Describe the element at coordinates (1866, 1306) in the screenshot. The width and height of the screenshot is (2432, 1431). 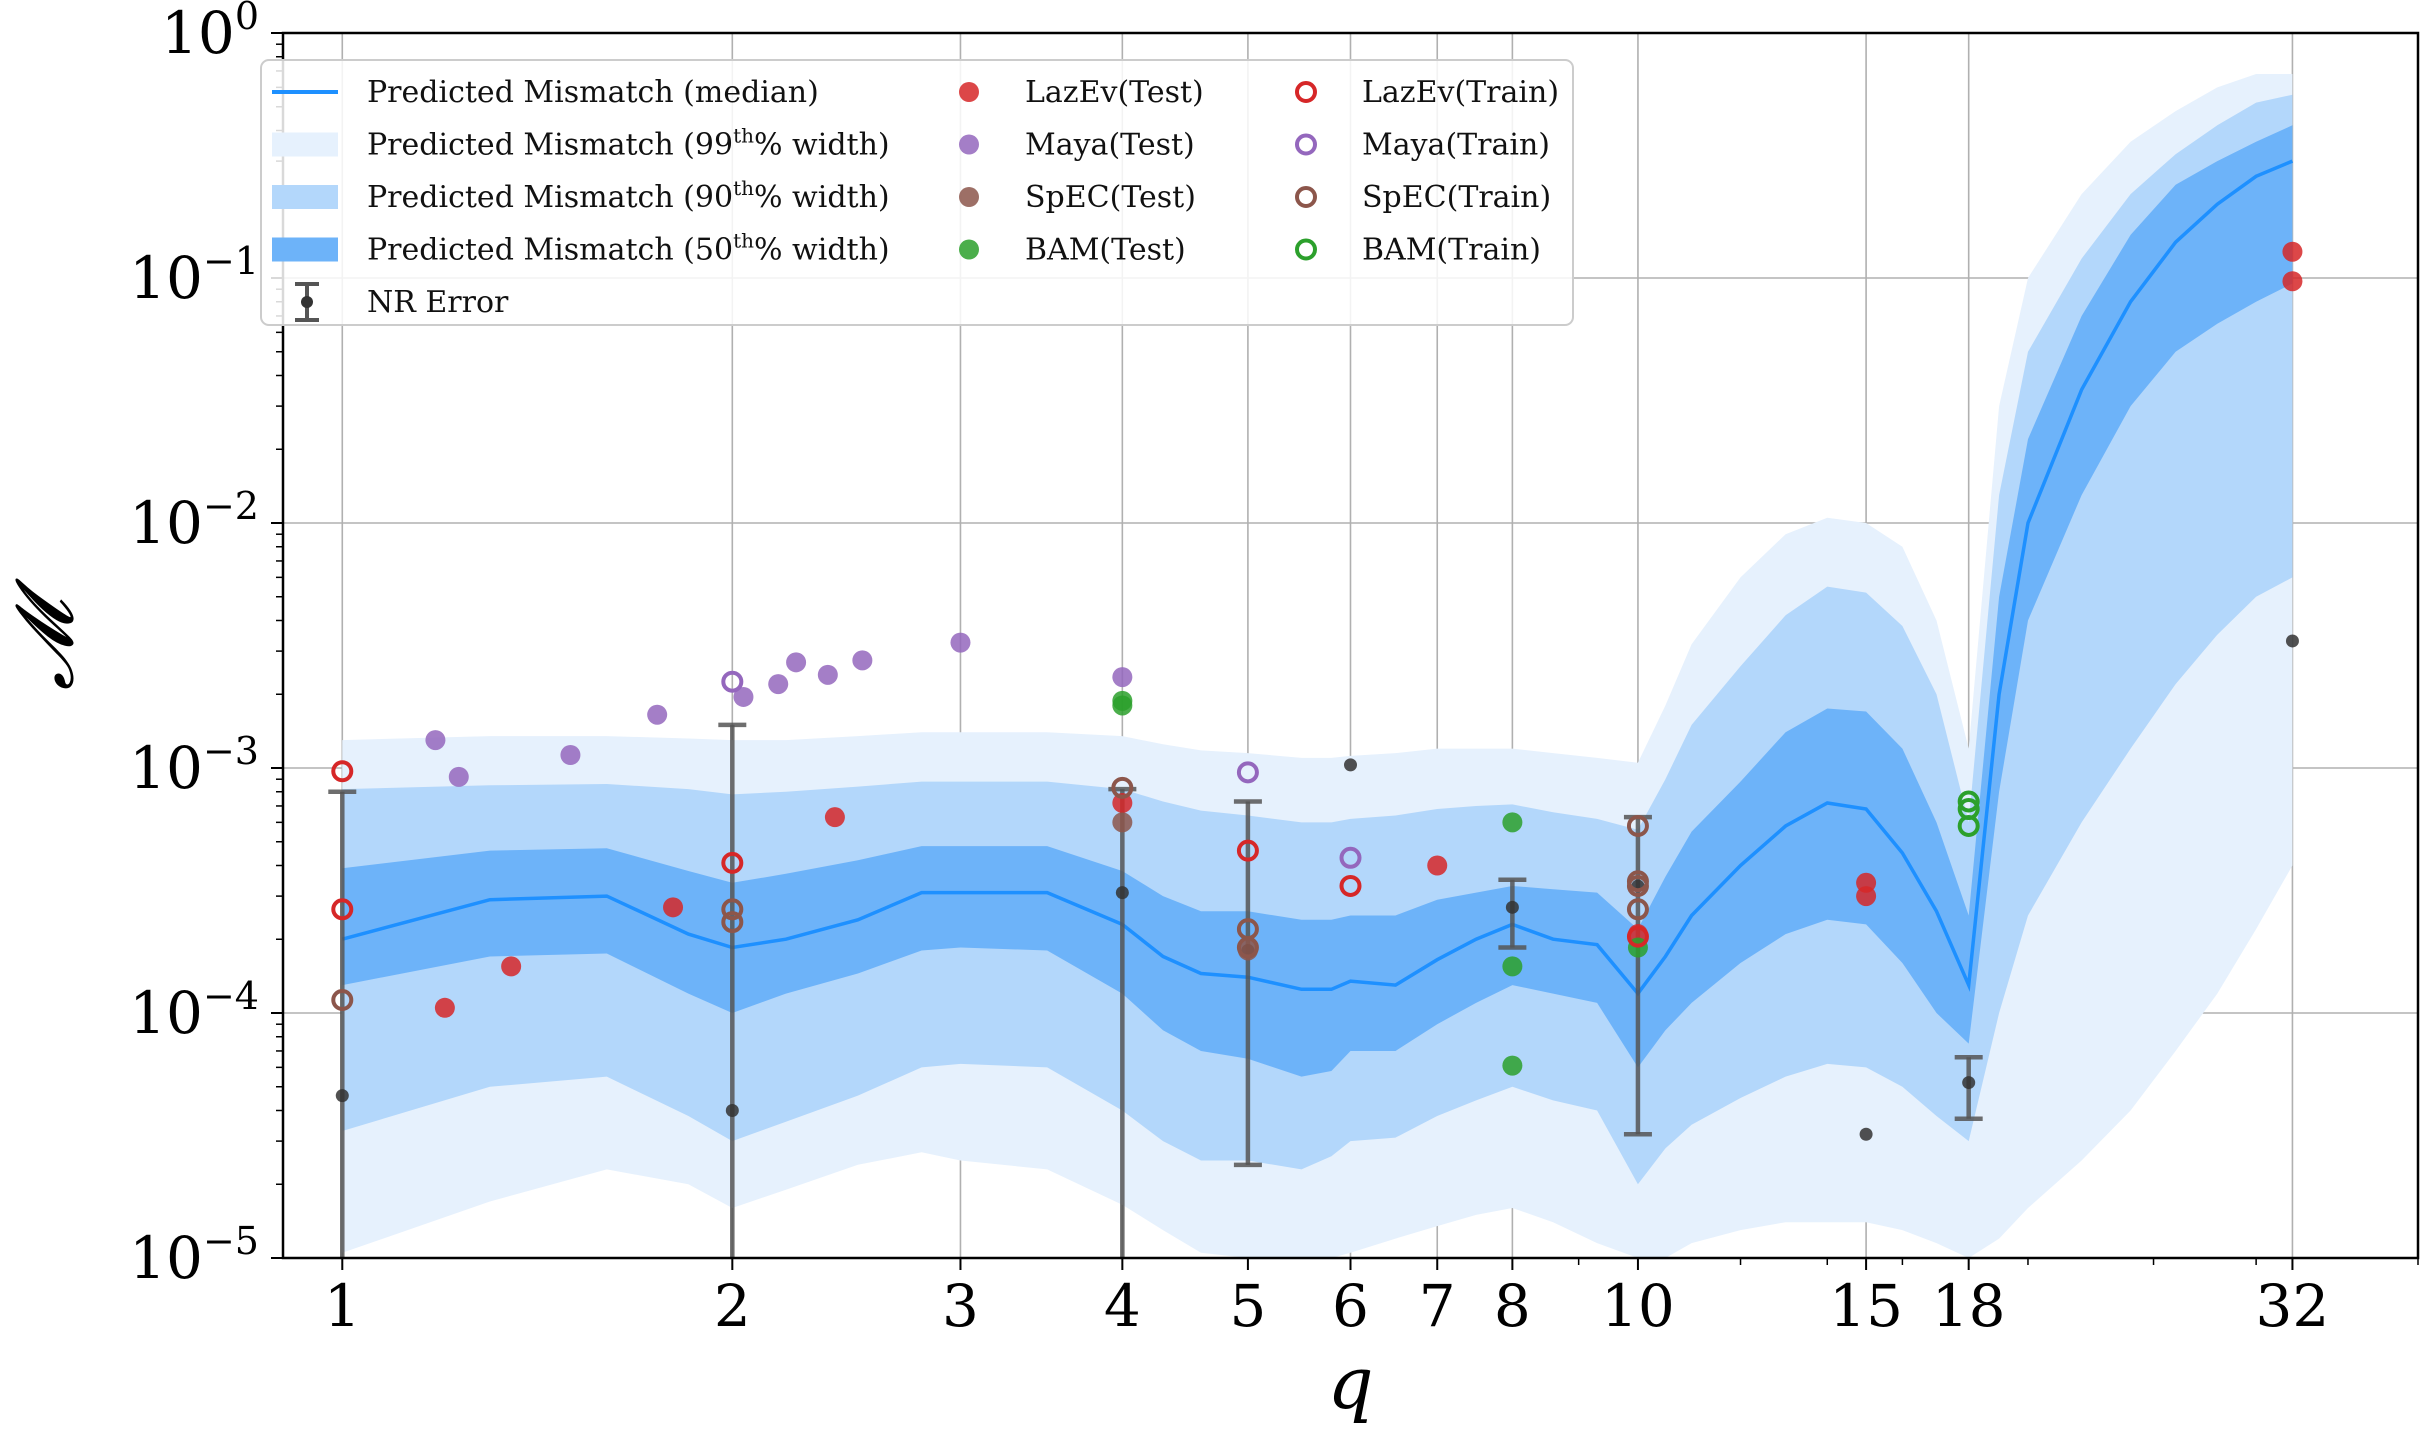
I see `x-tick-label: 15` at that location.